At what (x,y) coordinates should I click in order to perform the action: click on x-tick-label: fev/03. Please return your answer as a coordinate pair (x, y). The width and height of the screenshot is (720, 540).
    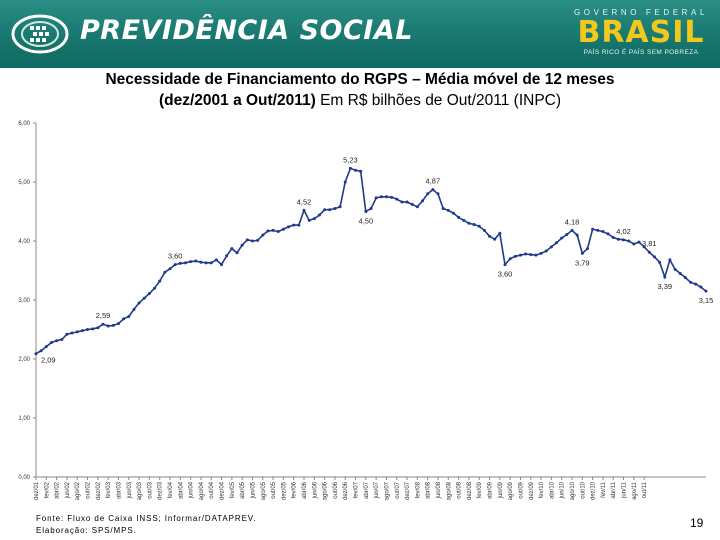
    Looking at the image, I should click on (109, 489).